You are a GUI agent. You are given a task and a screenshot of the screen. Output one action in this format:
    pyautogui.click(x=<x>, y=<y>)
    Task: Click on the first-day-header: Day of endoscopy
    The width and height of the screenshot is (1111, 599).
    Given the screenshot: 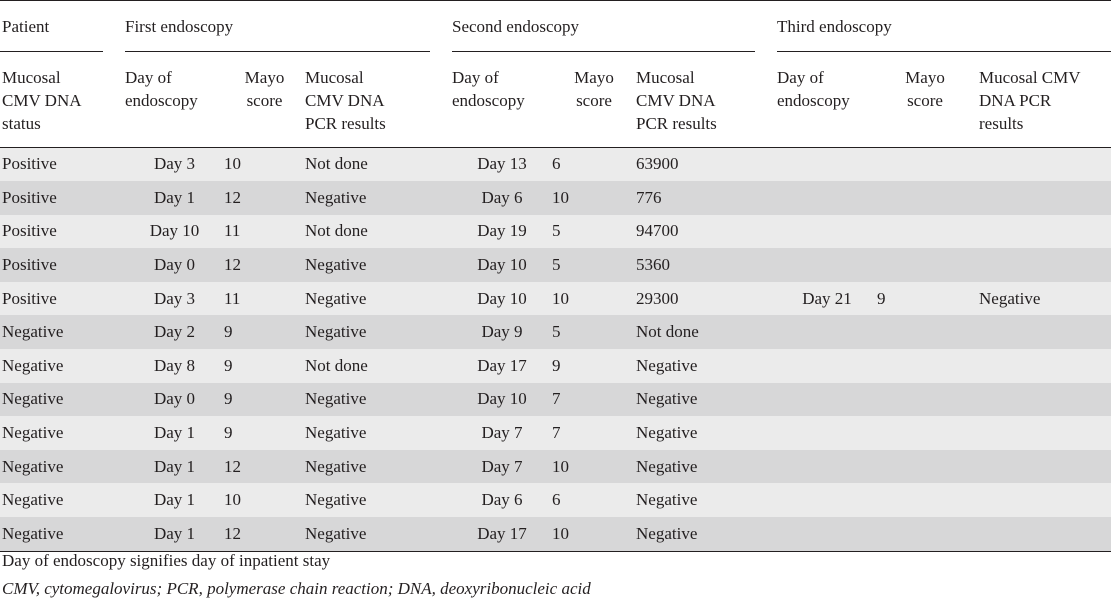 What is the action you would take?
    pyautogui.click(x=174, y=99)
    